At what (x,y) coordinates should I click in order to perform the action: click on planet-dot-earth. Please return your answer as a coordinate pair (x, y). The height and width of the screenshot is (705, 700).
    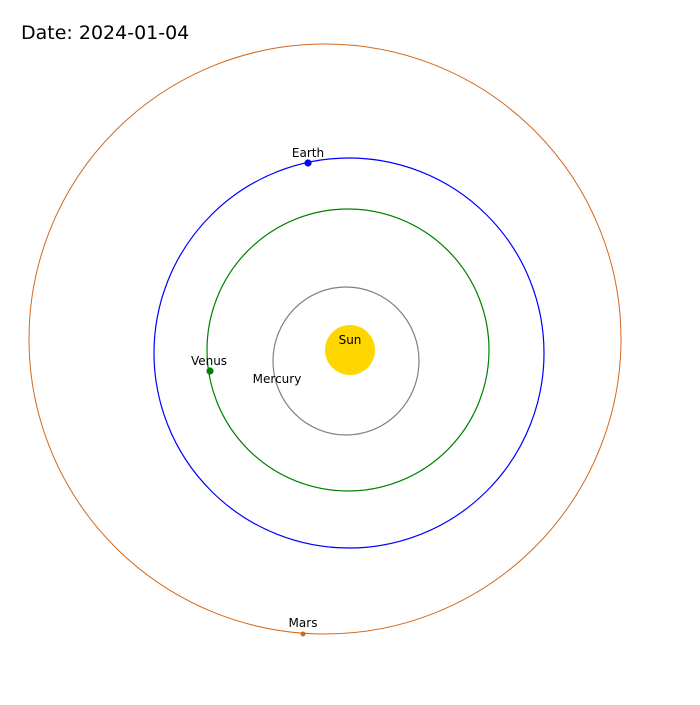
    Looking at the image, I should click on (308, 163).